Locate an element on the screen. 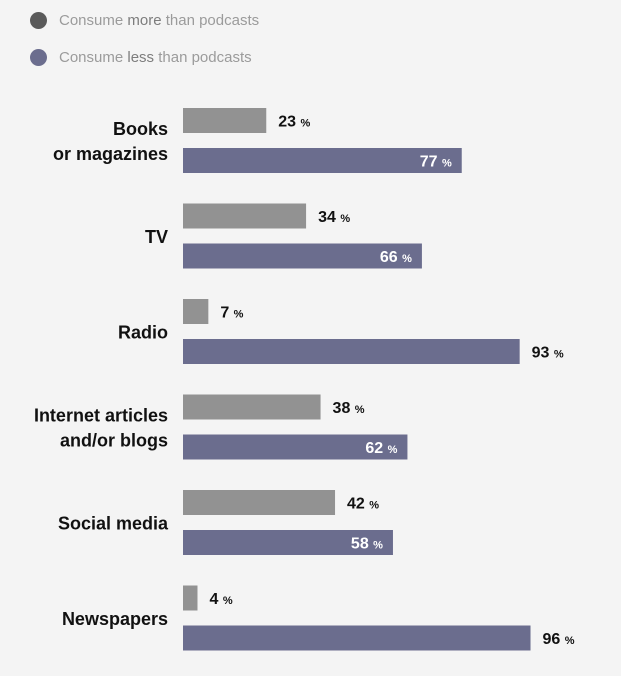 The height and width of the screenshot is (676, 621). legend-label-more: Consume more than podcasts is located at coordinates (159, 20).